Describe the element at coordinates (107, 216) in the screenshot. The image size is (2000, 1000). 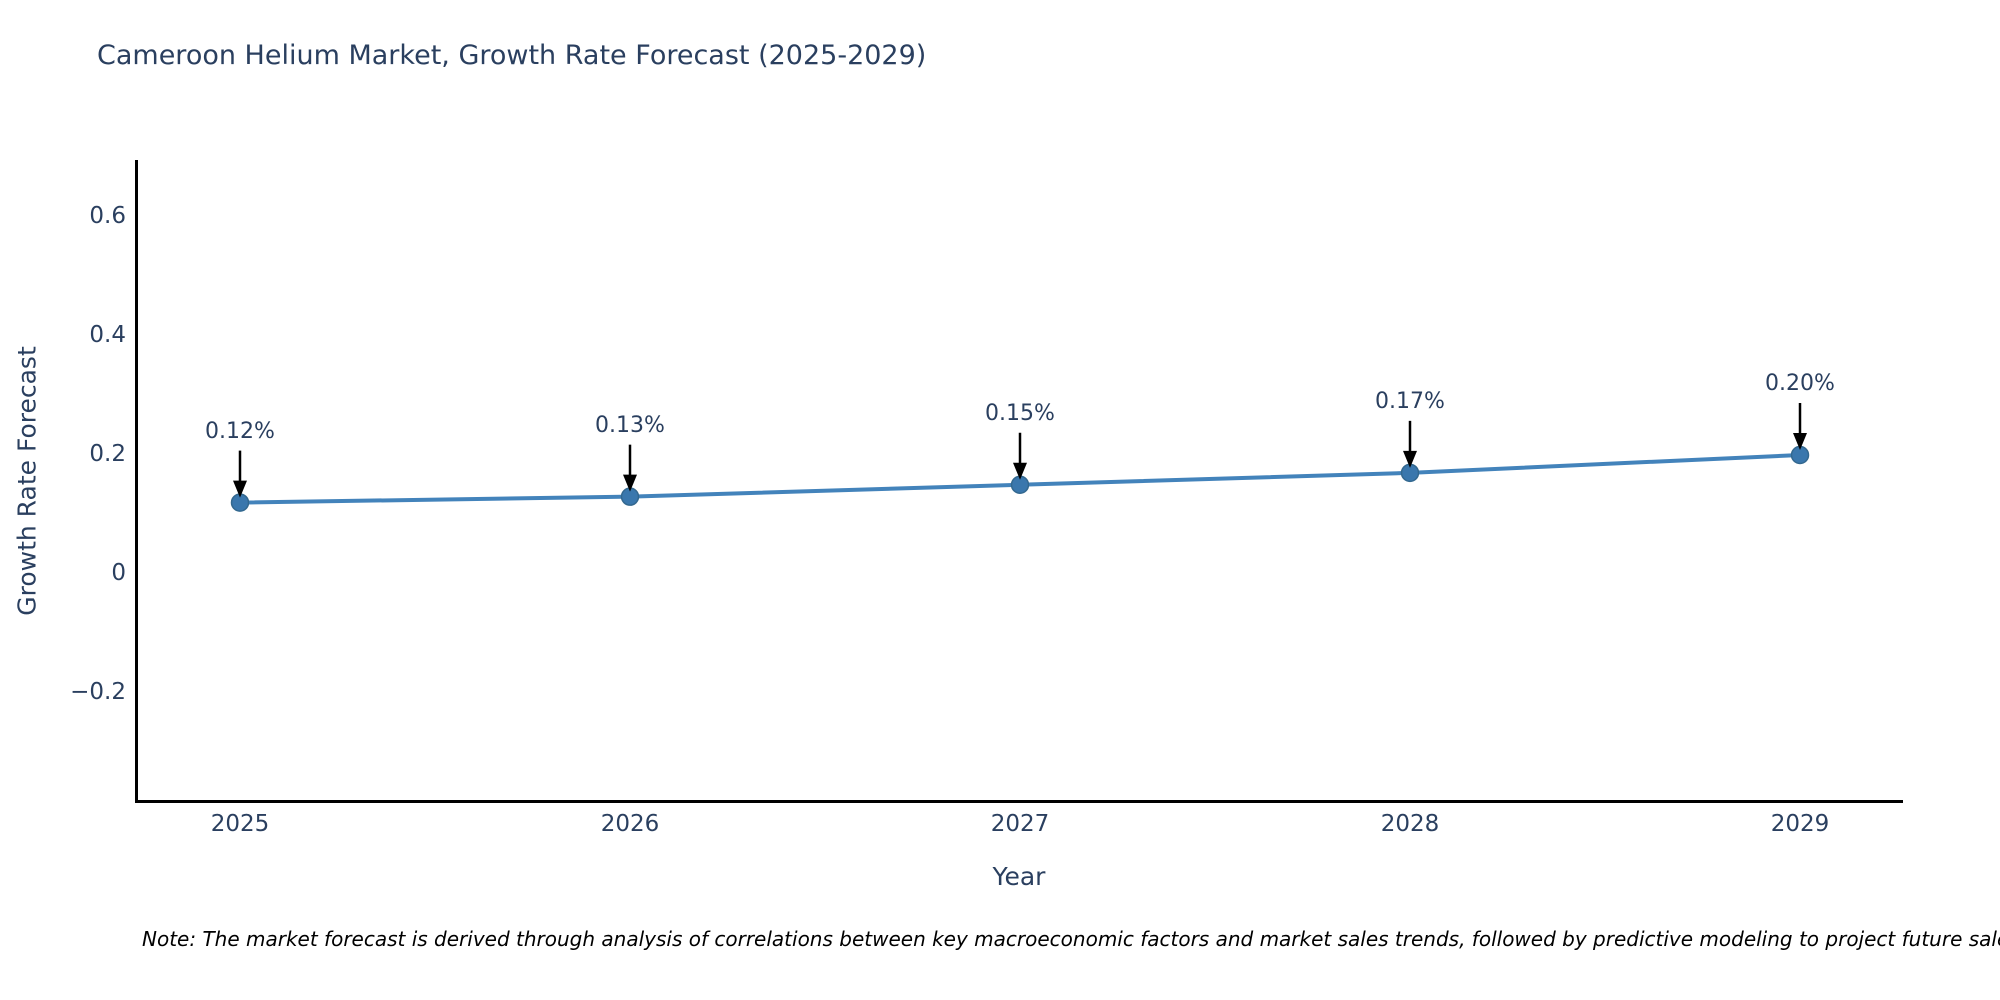
I see `y-tick-label: 0.6` at that location.